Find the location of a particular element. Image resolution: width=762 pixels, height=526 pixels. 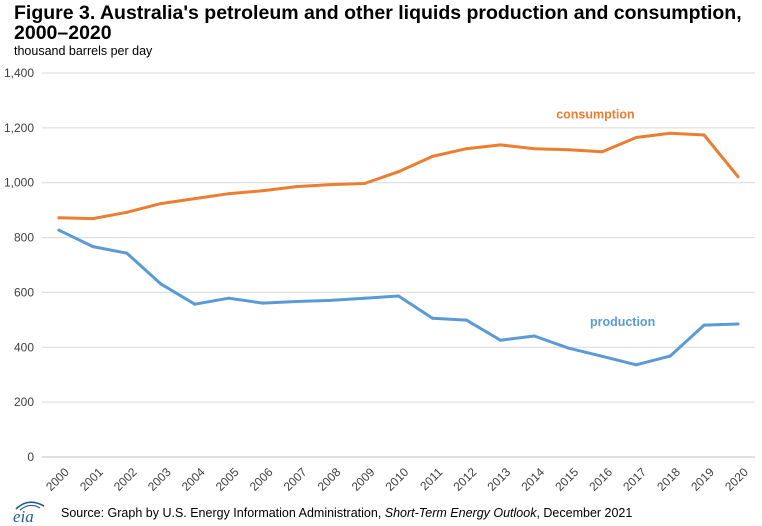

y-tick-label: 0 is located at coordinates (30, 457).